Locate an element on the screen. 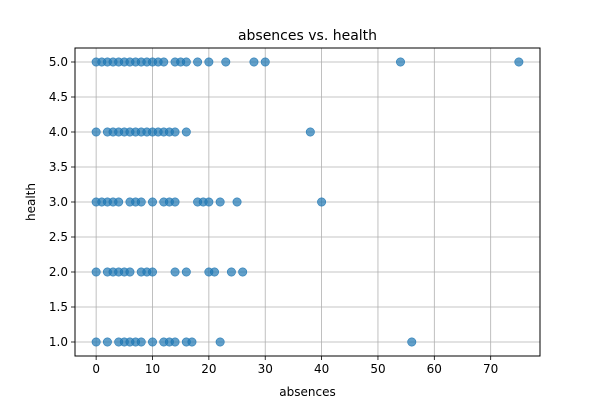 The height and width of the screenshot is (400, 600). y-tick-label: 2.5 is located at coordinates (58, 237).